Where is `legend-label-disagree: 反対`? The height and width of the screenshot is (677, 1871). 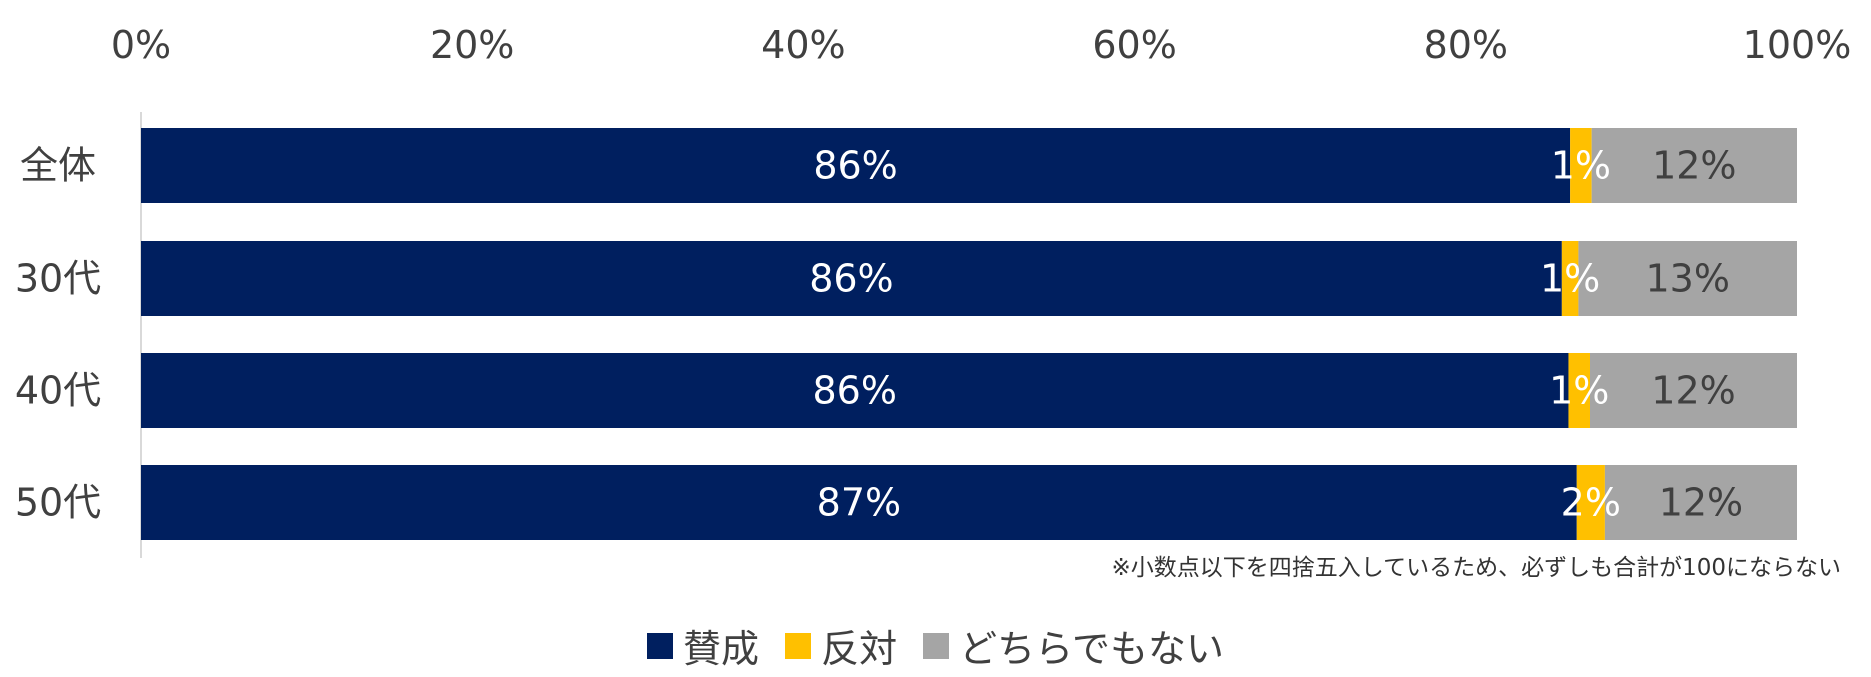 legend-label-disagree: 反対 is located at coordinates (859, 649).